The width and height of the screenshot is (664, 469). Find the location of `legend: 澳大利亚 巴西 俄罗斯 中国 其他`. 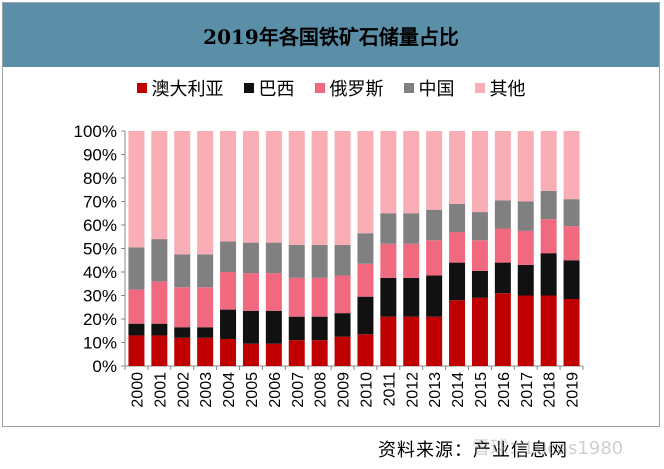

legend: 澳大利亚 巴西 俄罗斯 中国 其他 is located at coordinates (331, 88).